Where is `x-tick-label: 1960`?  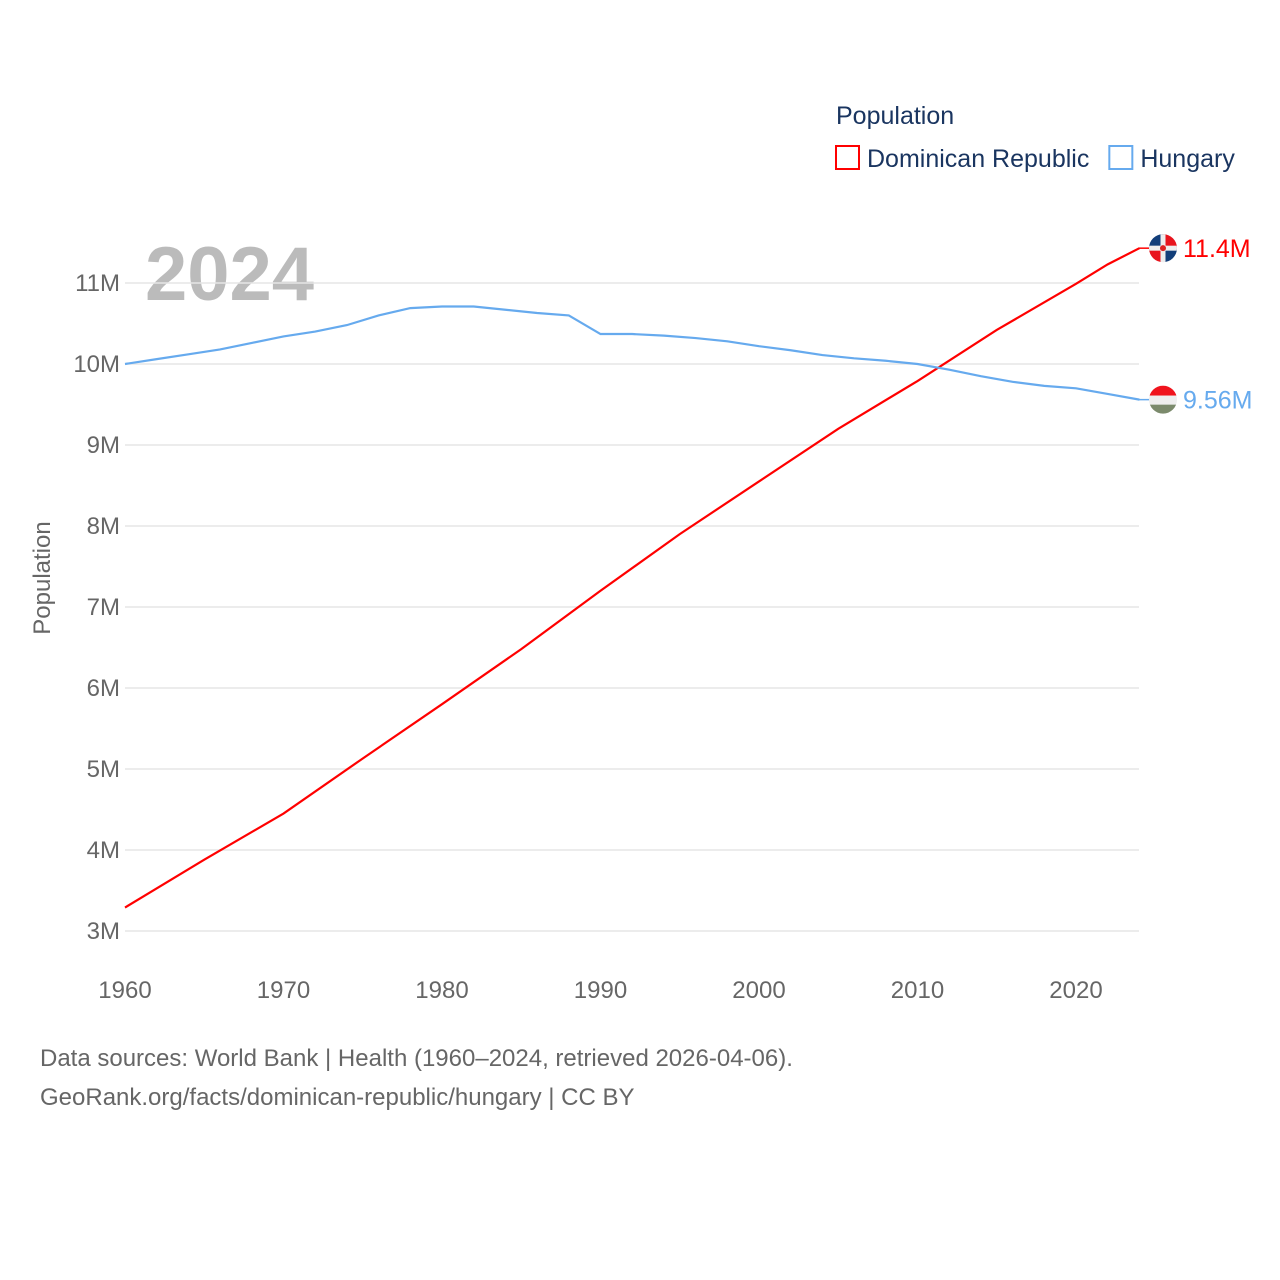
x-tick-label: 1960 is located at coordinates (124, 990).